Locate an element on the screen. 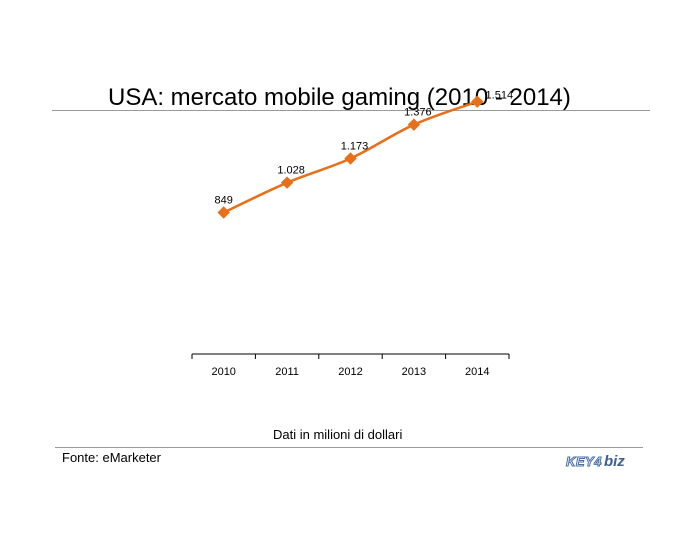 The image size is (700, 550). x-tick-label: 2012 is located at coordinates (350, 372).